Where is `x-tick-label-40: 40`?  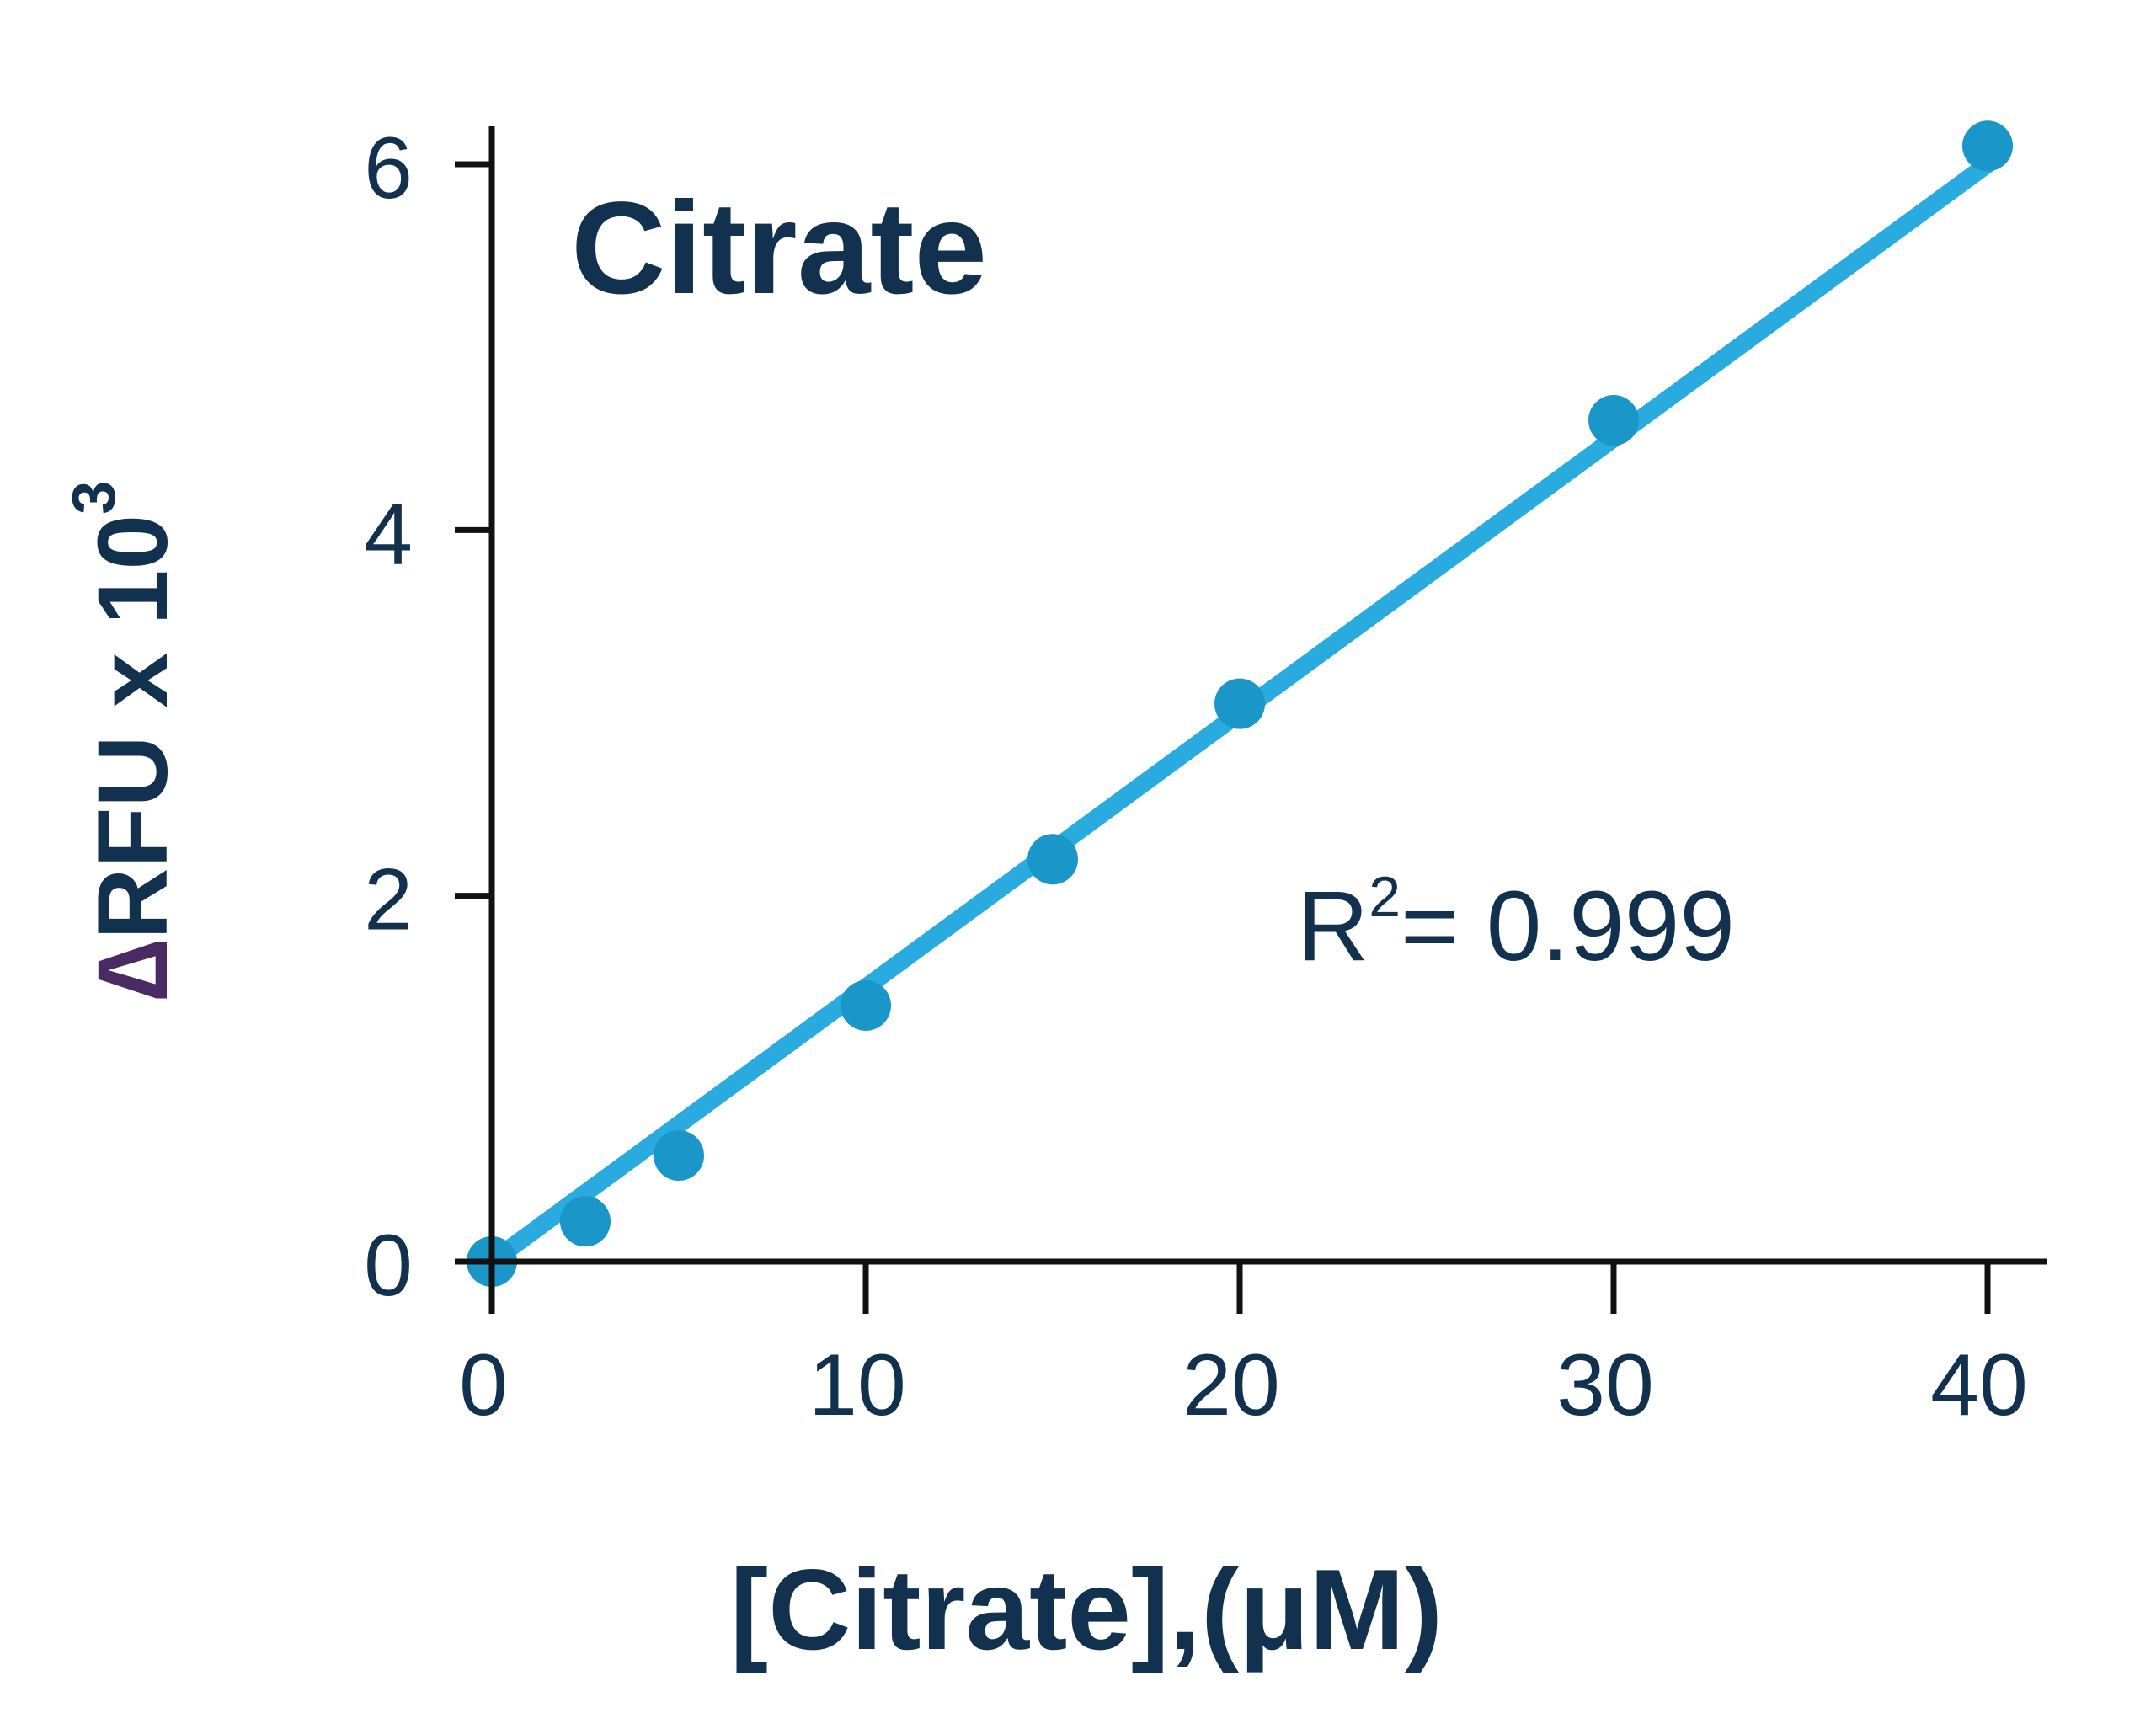
x-tick-label-40: 40 is located at coordinates (1979, 1385).